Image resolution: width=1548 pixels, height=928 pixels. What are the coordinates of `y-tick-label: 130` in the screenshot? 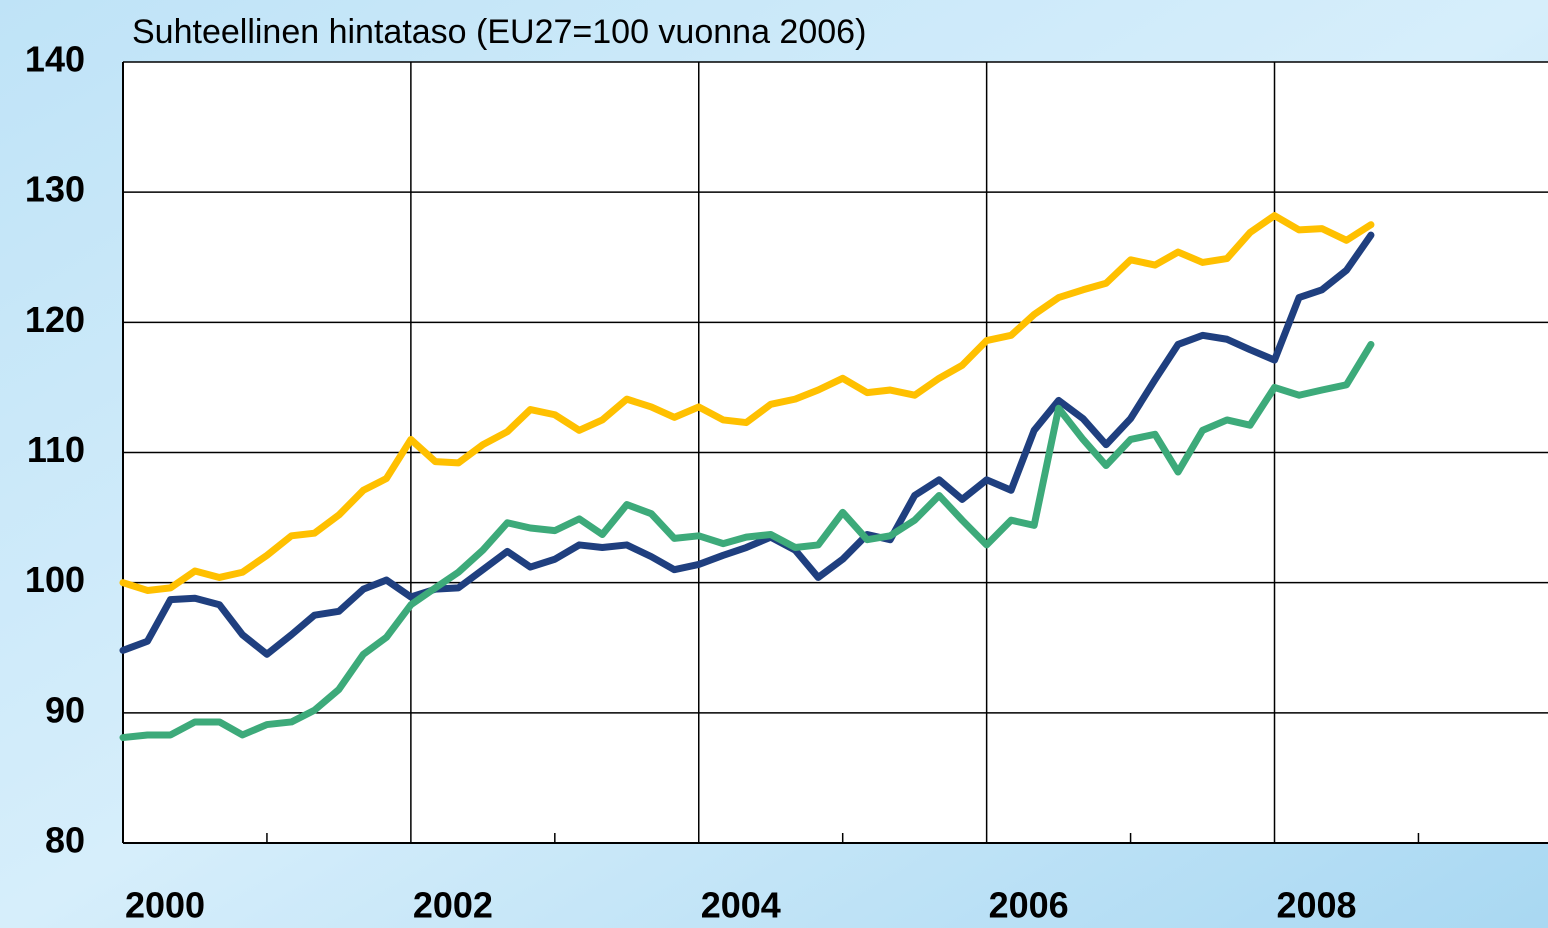 It's located at (55, 189).